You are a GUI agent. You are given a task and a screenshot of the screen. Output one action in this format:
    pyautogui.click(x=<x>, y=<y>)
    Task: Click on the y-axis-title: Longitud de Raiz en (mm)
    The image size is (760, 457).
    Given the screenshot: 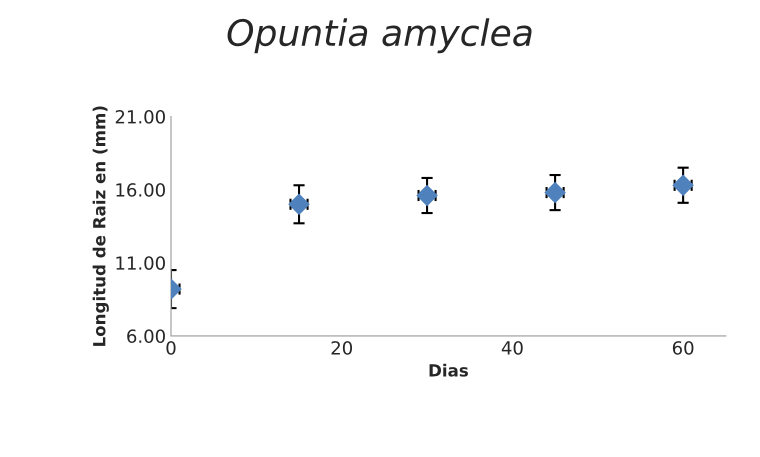 What is the action you would take?
    pyautogui.click(x=100, y=226)
    